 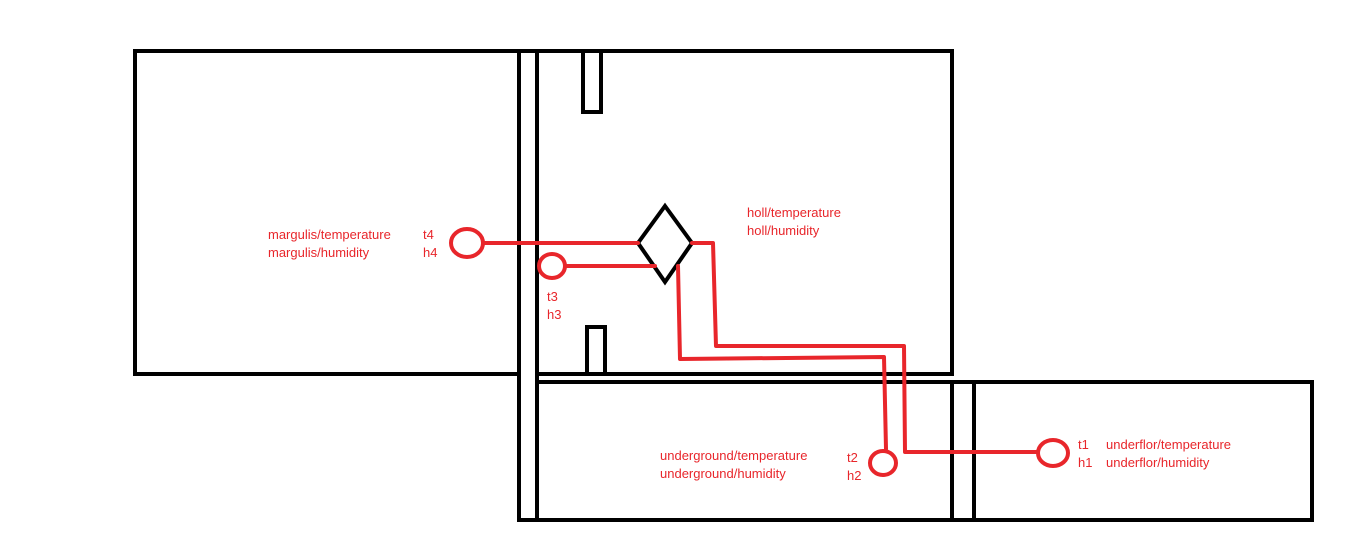 I want to click on label-underground-humidity: underground/humidity, so click(x=723, y=473).